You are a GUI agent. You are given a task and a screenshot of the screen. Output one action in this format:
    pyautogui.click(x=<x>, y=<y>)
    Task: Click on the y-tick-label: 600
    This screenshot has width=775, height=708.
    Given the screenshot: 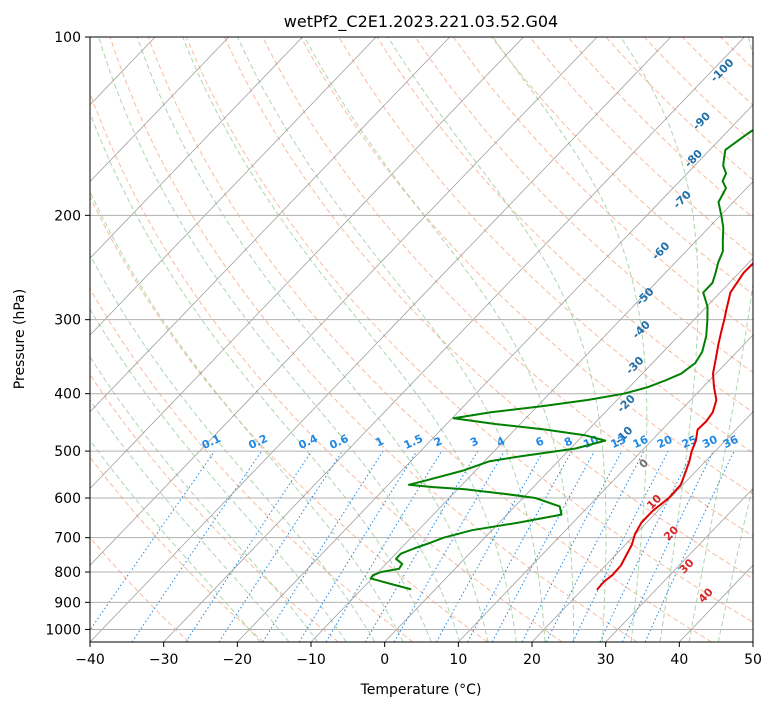 What is the action you would take?
    pyautogui.click(x=67, y=499)
    